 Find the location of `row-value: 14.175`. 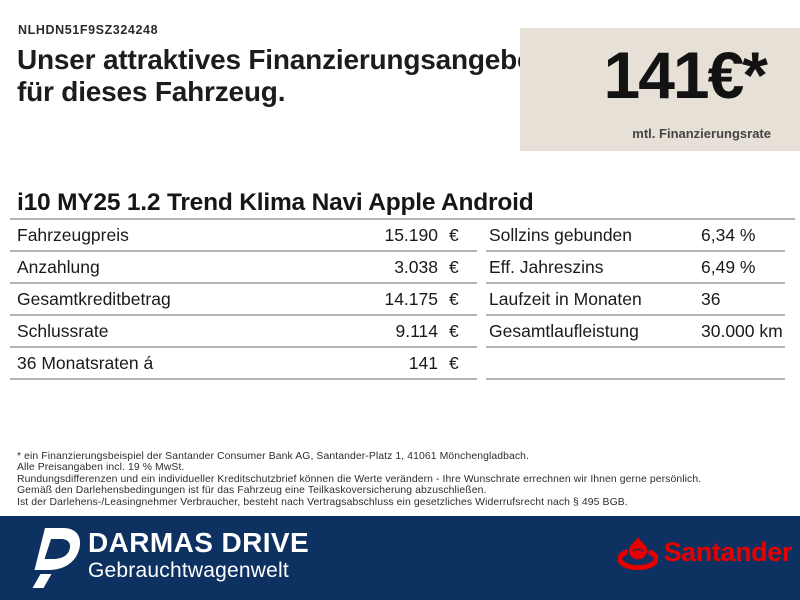

row-value: 14.175 is located at coordinates (411, 298).